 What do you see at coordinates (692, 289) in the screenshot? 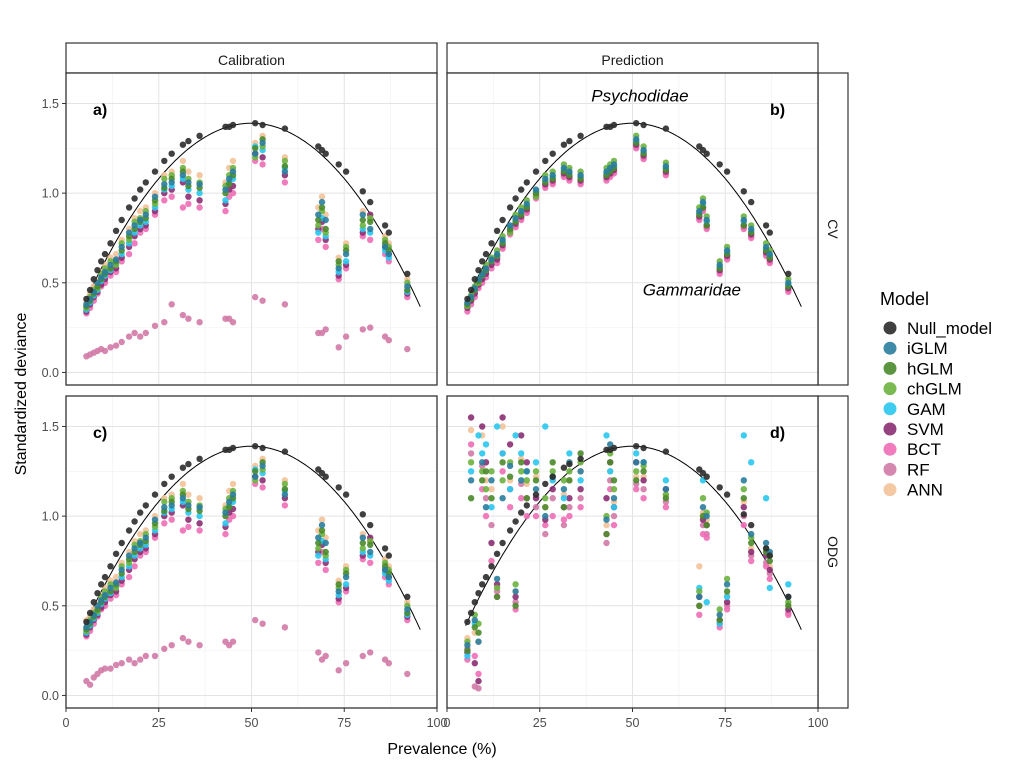
I see `annotation-1: Gammaridae` at bounding box center [692, 289].